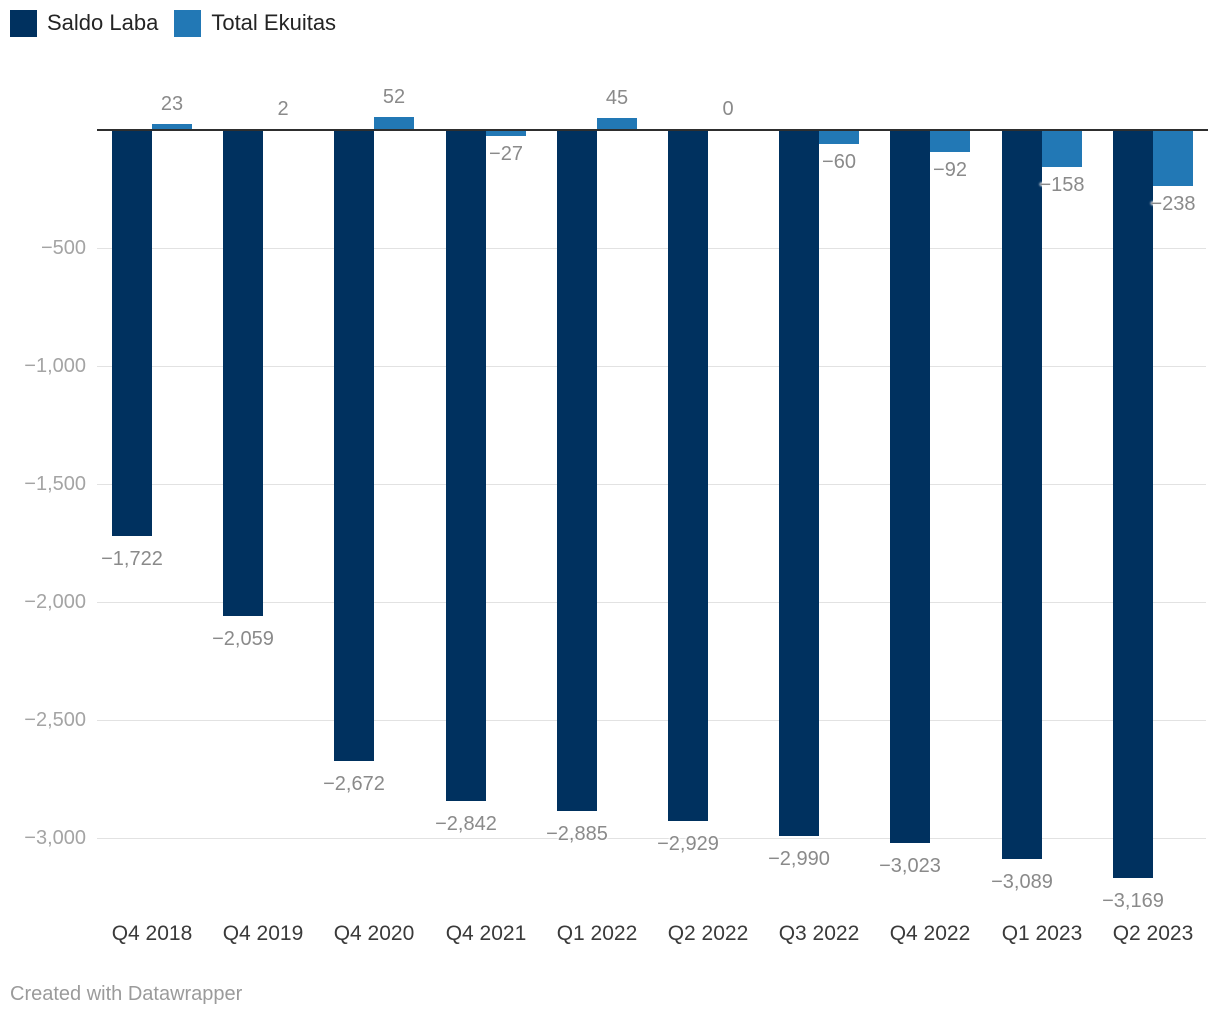  Describe the element at coordinates (799, 859) in the screenshot. I see `bar-value-label: −2,990` at that location.